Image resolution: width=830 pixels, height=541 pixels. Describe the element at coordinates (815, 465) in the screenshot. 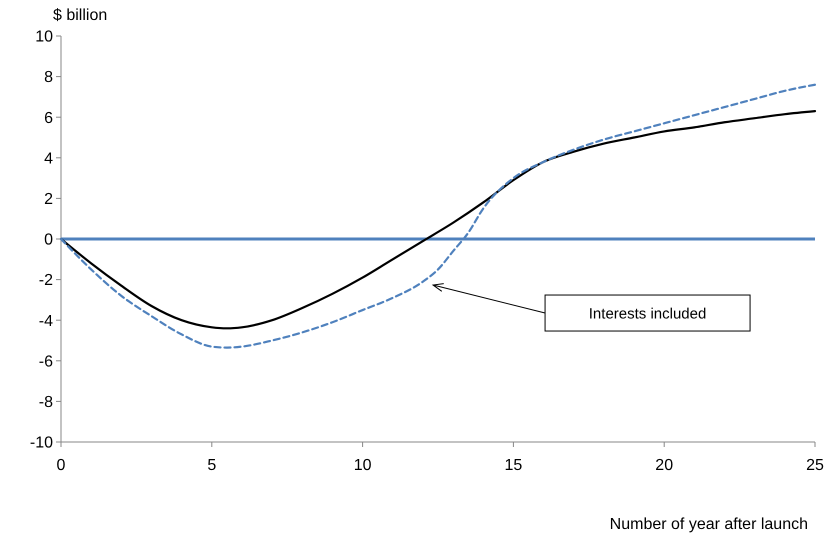

I see `x-tick-label: 25` at that location.